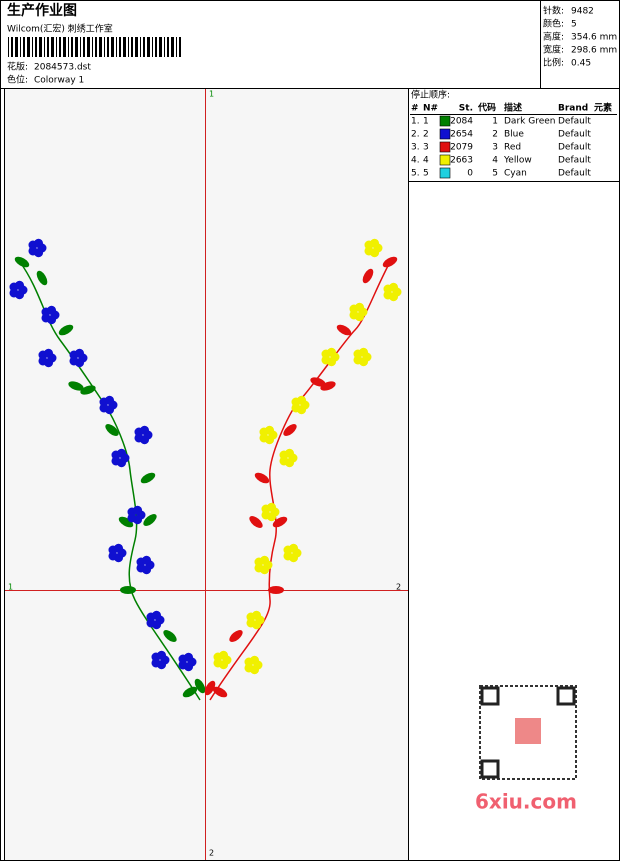  What do you see at coordinates (528, 731) in the screenshot?
I see `qr-logo` at bounding box center [528, 731].